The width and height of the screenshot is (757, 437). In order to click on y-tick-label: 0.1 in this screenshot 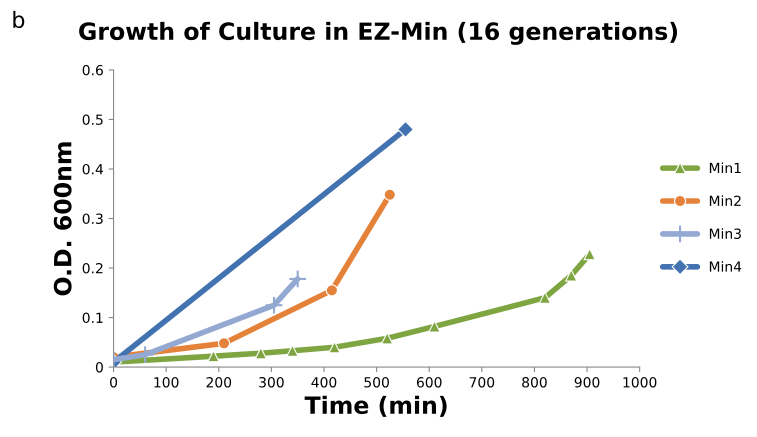, I will do `click(92, 318)`.